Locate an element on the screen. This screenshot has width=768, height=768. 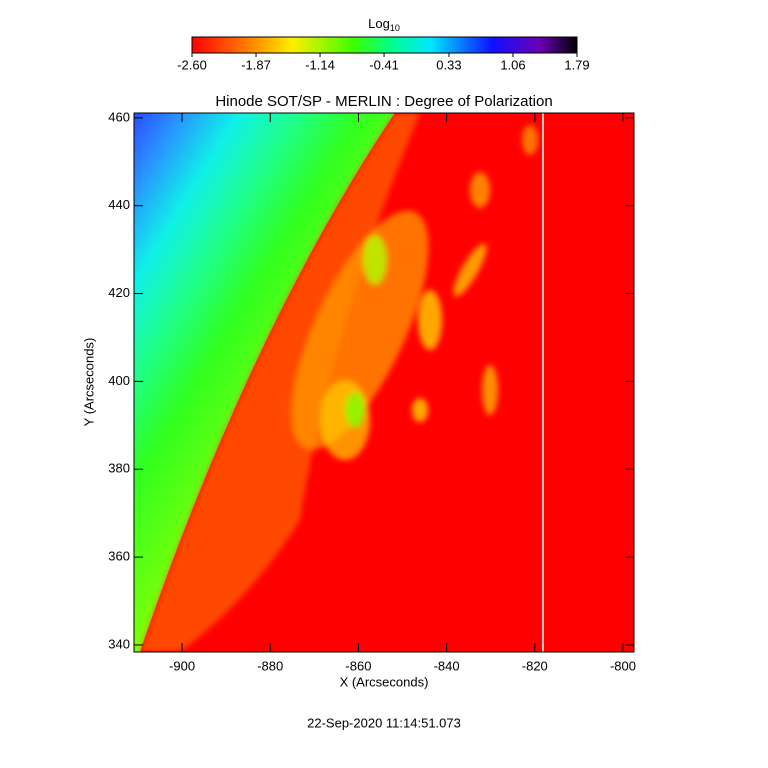
x-tick-label: -900 is located at coordinates (182, 665).